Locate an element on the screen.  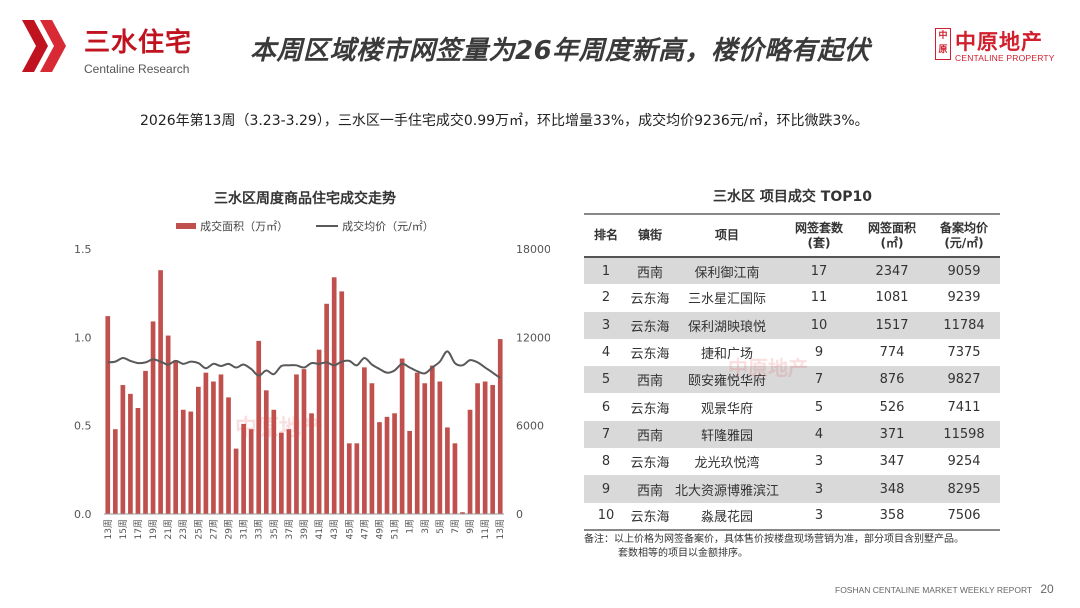
table-row: 2 云东海 三水星汇国际 11 1081 9239 is located at coordinates (792, 297).